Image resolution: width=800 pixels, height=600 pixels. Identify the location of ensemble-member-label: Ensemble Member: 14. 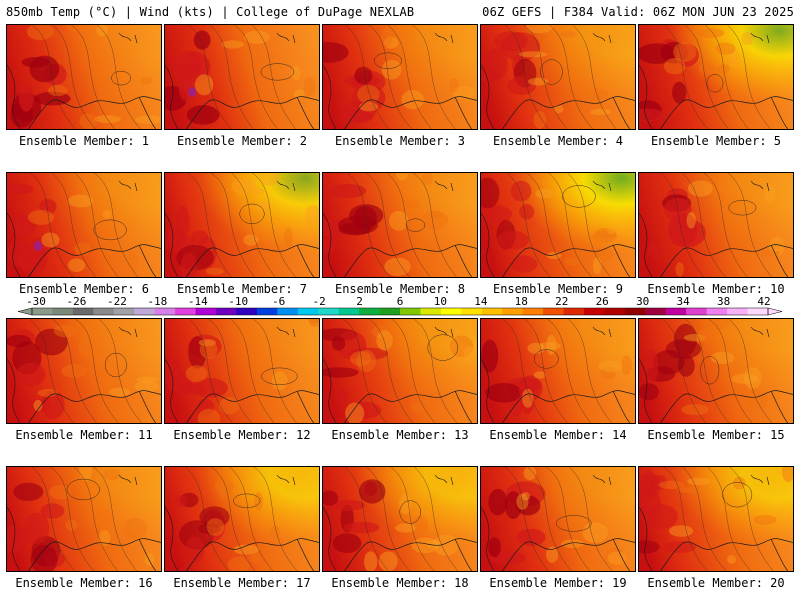
(558, 435).